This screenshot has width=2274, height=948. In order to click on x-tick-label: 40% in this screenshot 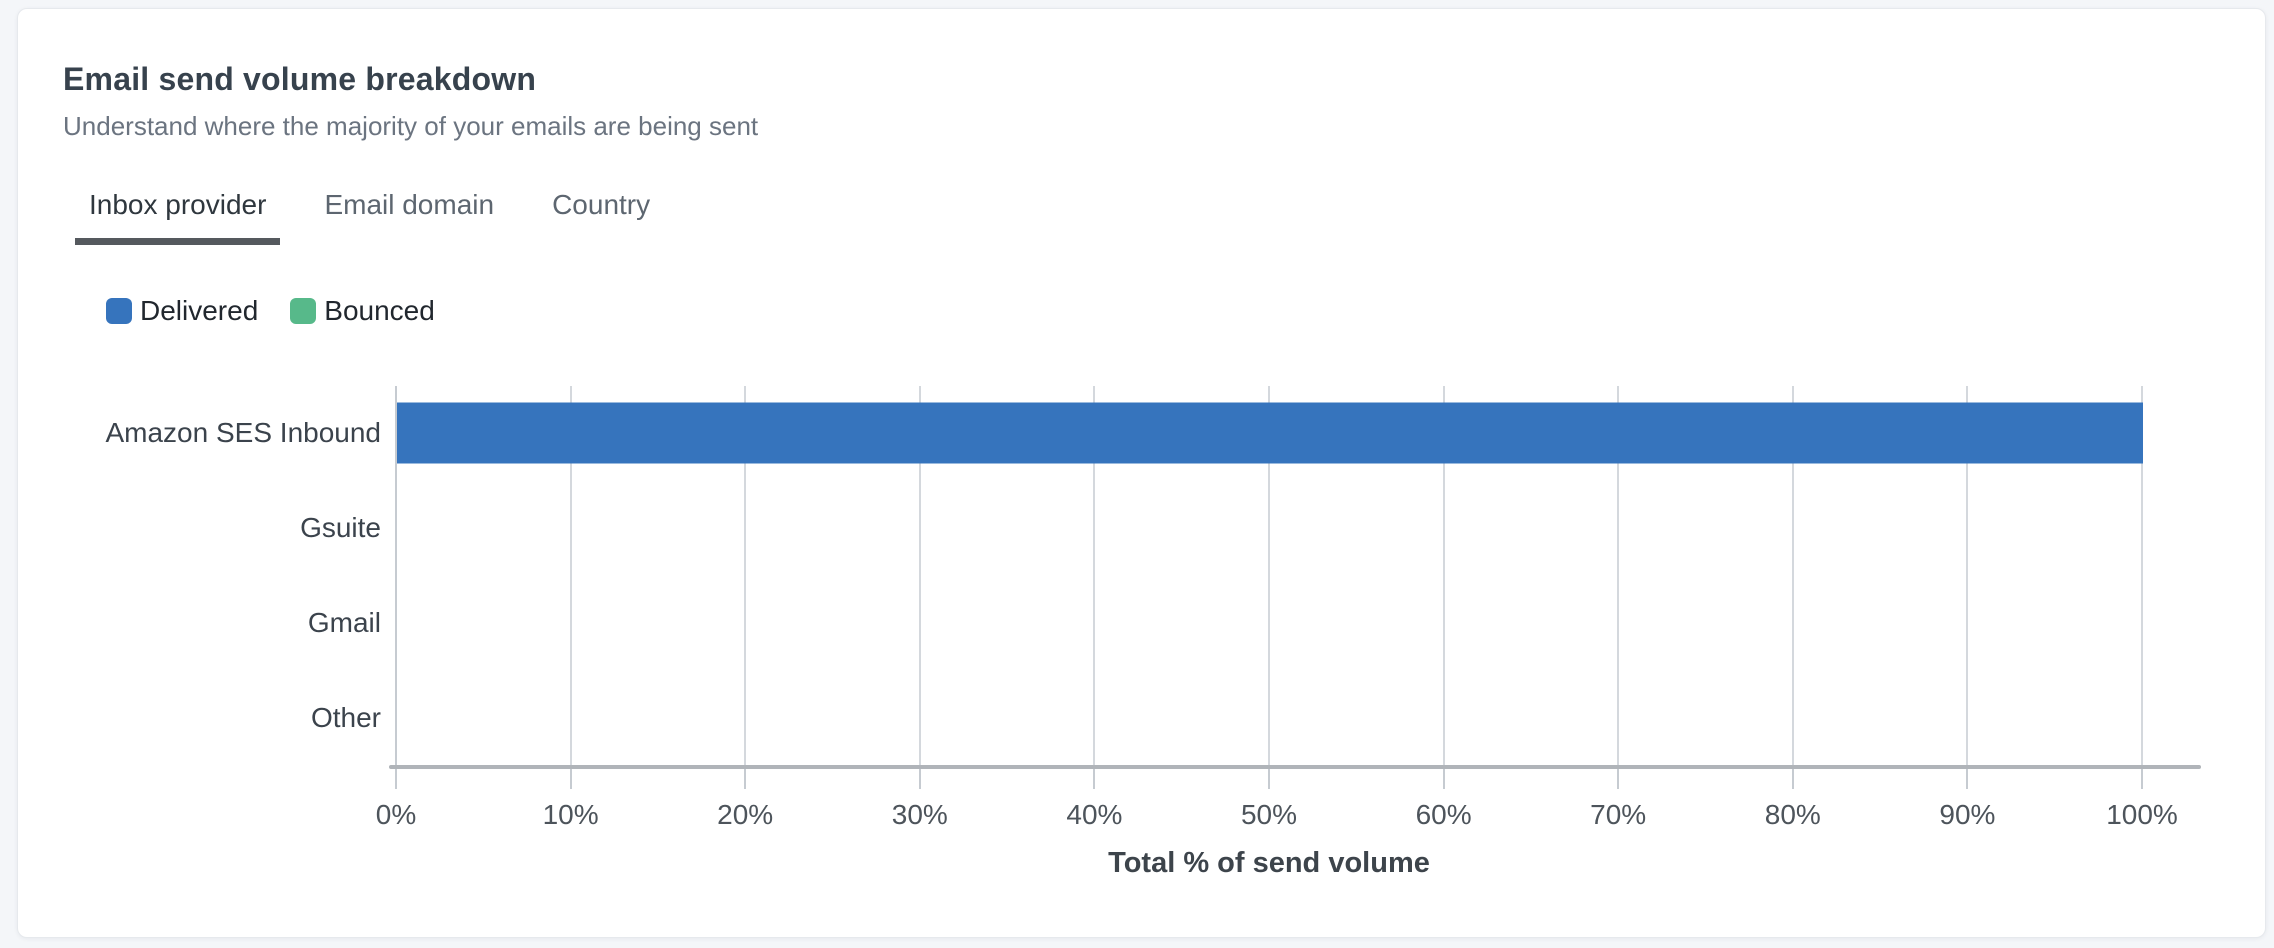, I will do `click(1094, 814)`.